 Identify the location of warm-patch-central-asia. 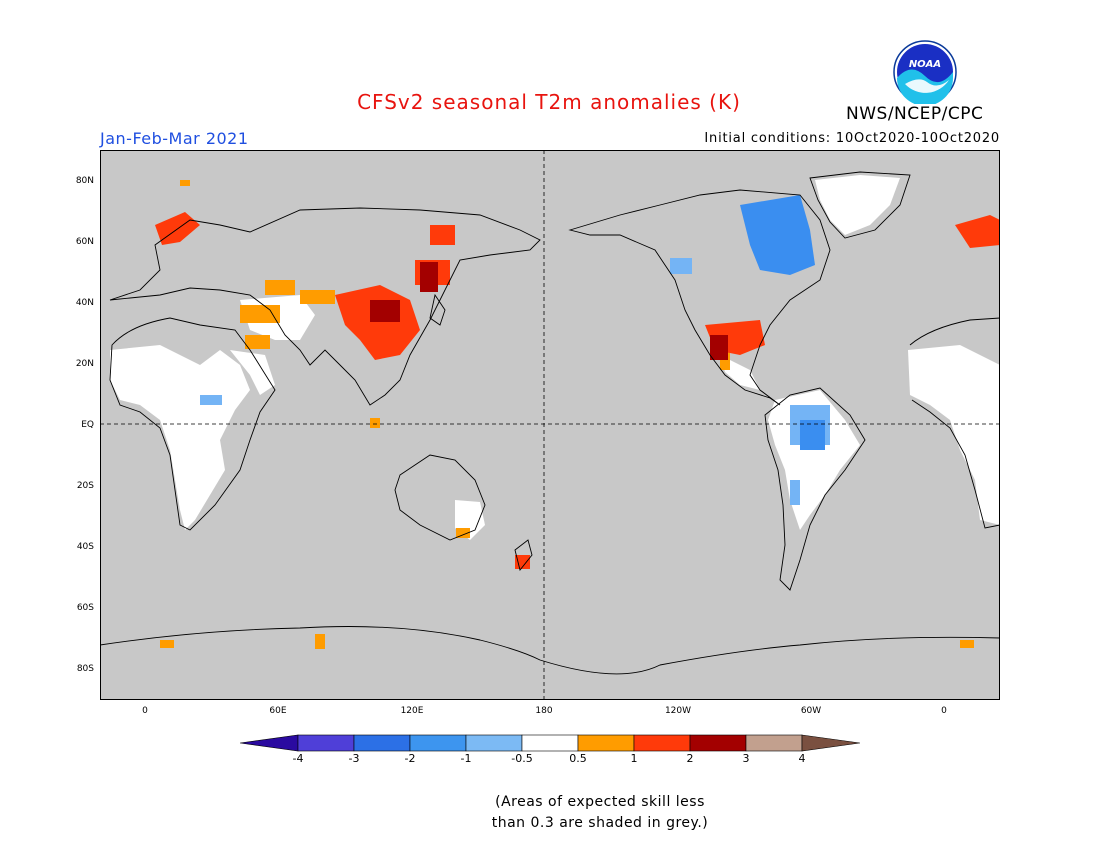
(280, 287).